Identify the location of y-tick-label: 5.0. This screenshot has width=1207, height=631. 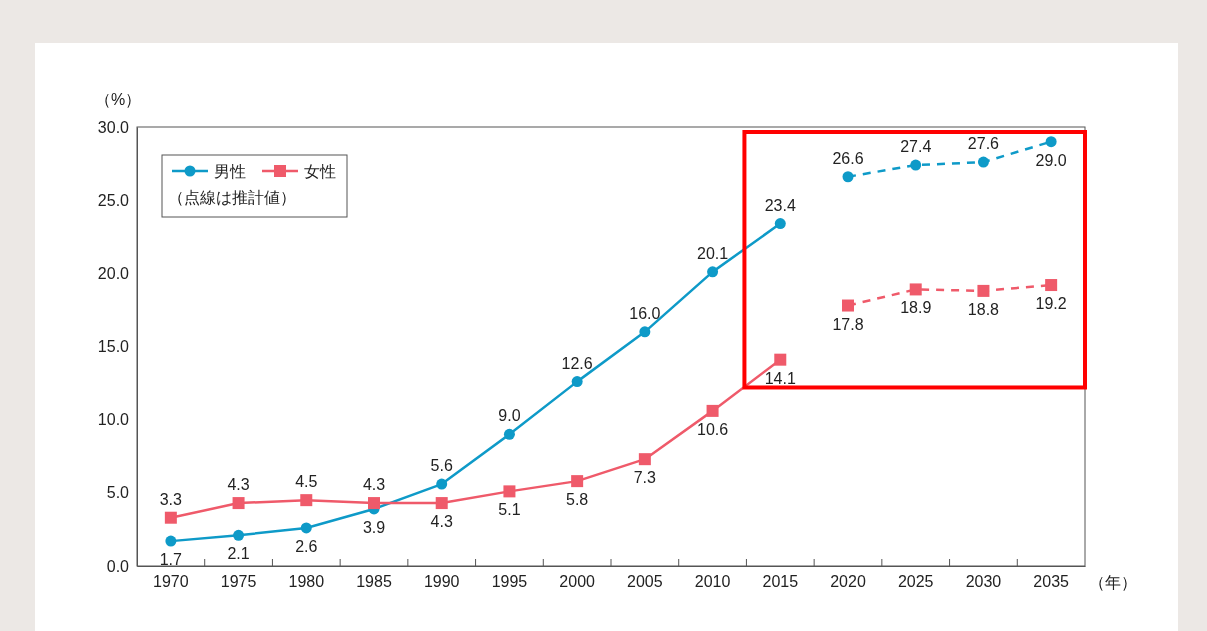
(118, 493).